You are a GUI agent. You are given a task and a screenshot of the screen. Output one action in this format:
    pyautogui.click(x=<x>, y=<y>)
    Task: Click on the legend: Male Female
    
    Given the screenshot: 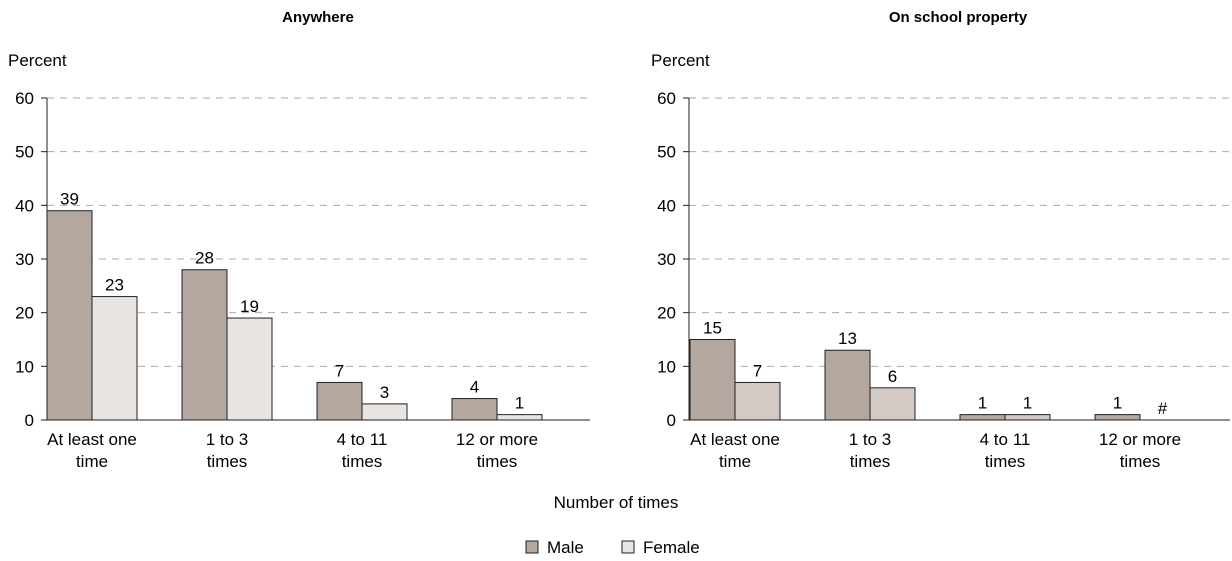 What is the action you would take?
    pyautogui.click(x=612, y=547)
    